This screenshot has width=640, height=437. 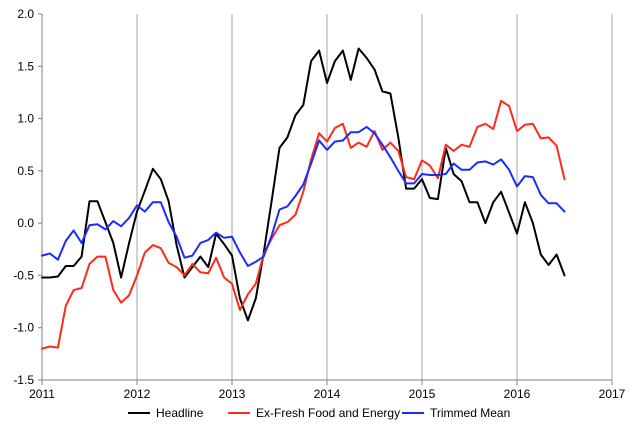 What do you see at coordinates (232, 394) in the screenshot?
I see `x-tick-label: 2013` at bounding box center [232, 394].